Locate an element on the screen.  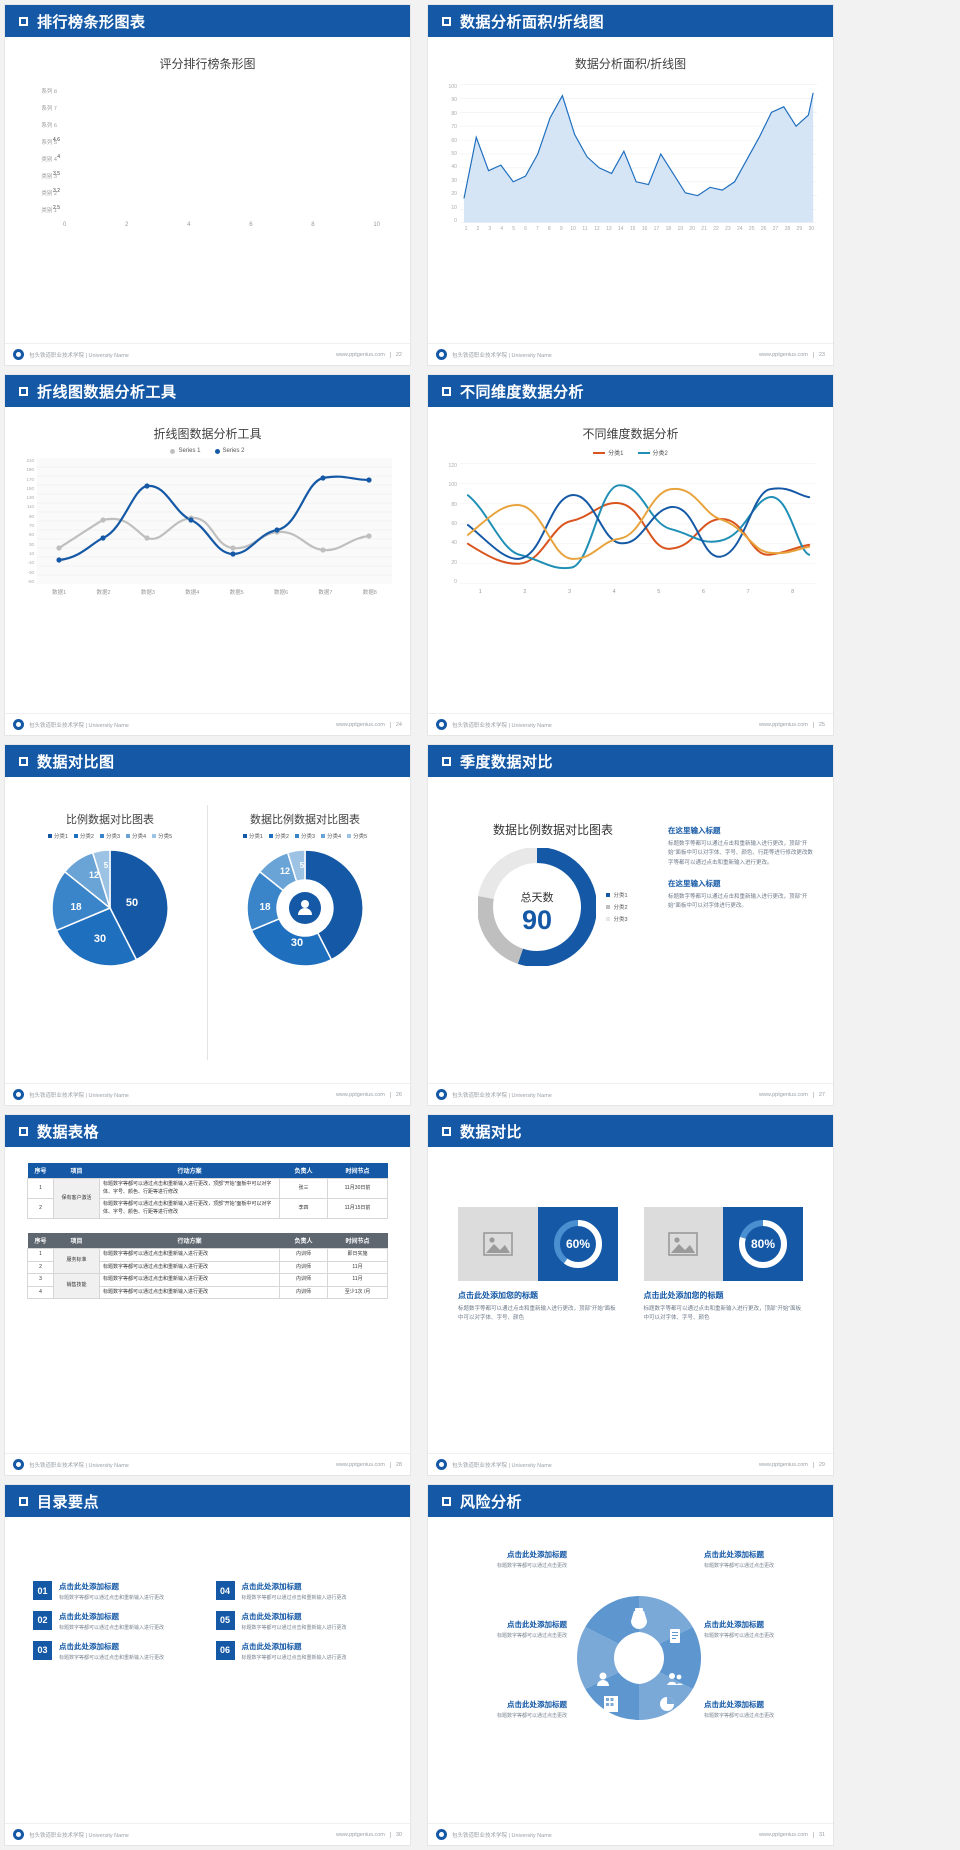
slide-pie-comparison: 数据对比图 比例数据对比图表 分类1 分类2 分类3 分类4 分类5 is located at coordinates (207, 925).